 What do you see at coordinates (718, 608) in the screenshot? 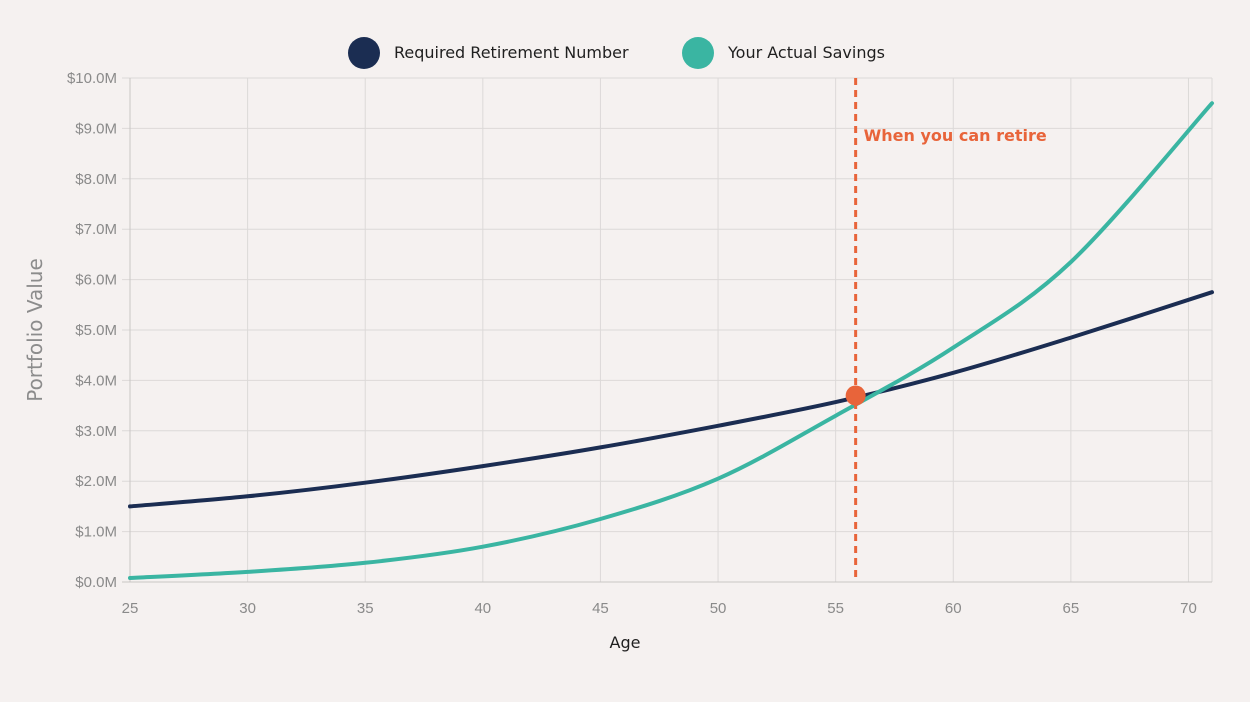
I see `x-tick-label: 50` at bounding box center [718, 608].